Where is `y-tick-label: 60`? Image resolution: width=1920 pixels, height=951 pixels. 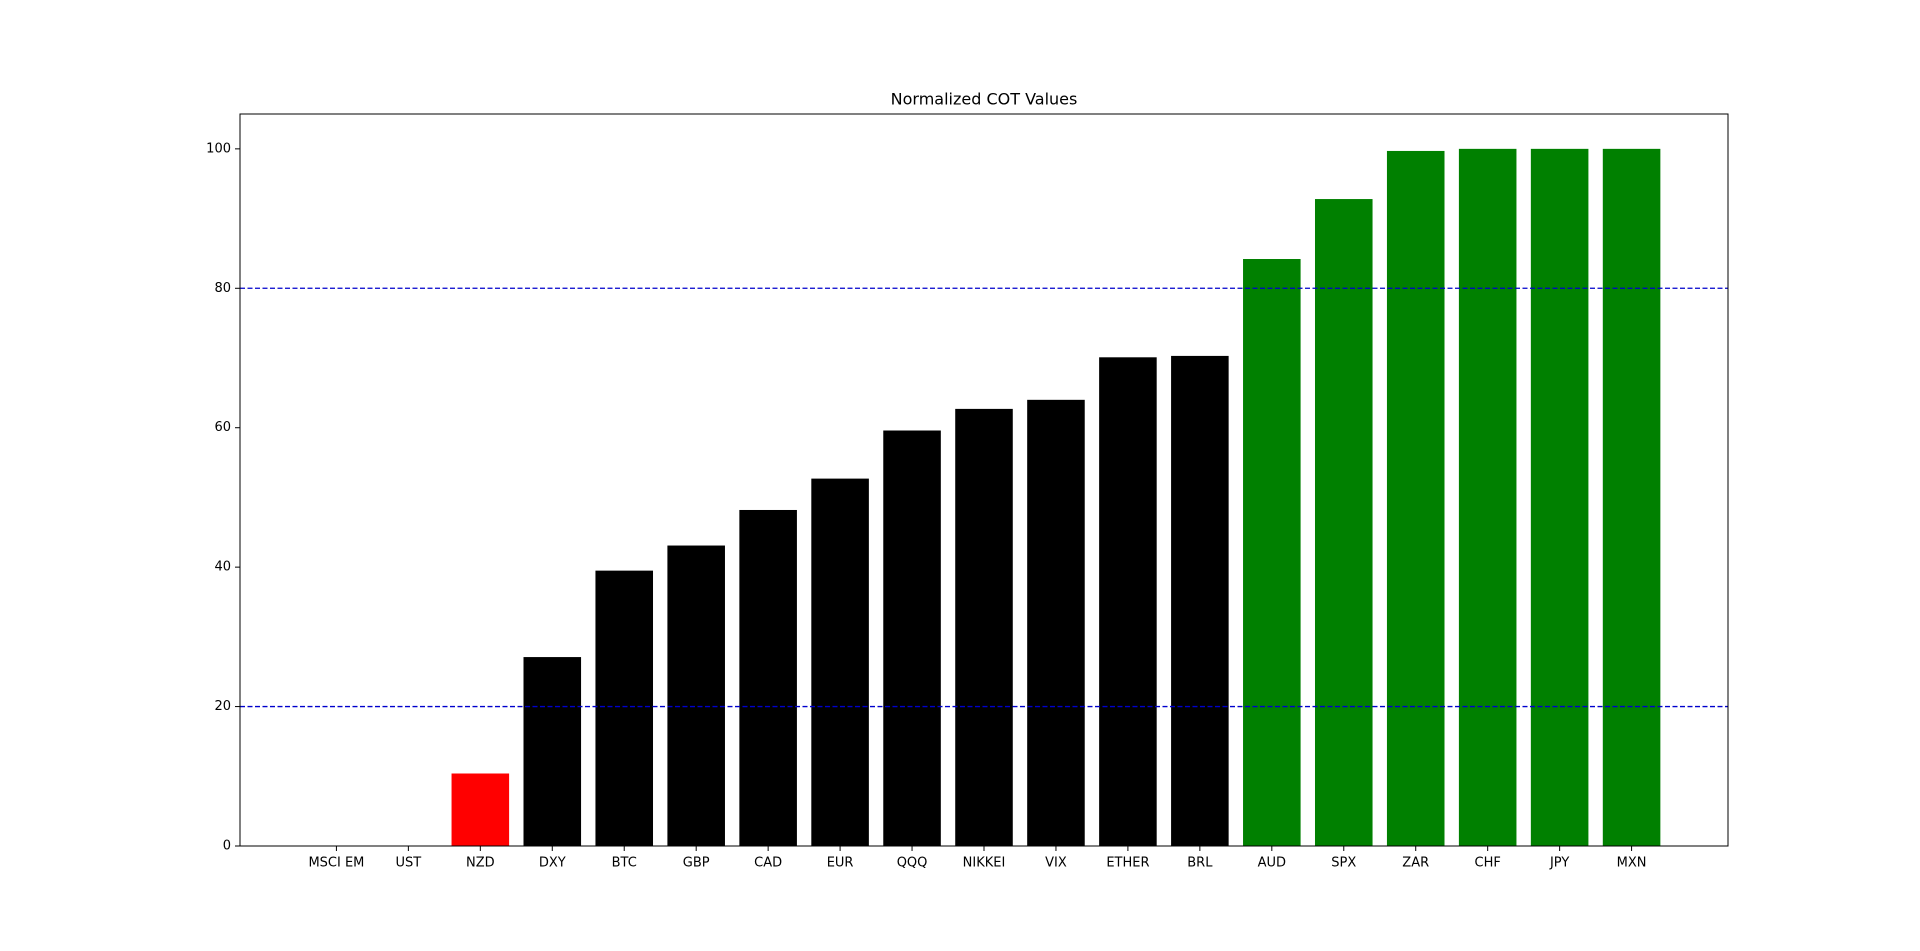
y-tick-label: 60 is located at coordinates (222, 427).